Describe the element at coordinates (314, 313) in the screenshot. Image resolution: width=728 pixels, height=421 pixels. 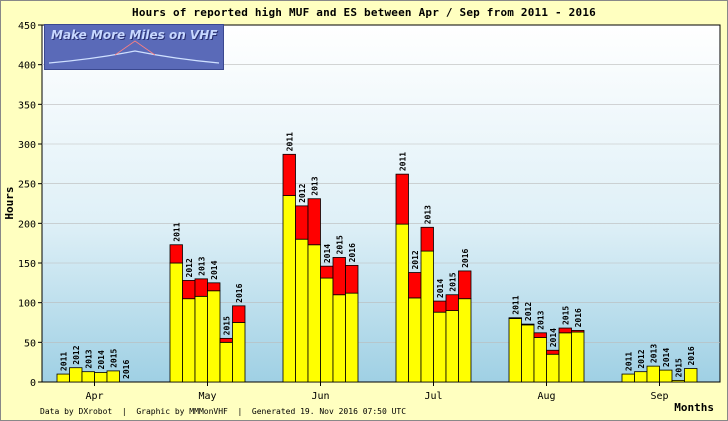
I see `bar-muf-jun-2013` at that location.